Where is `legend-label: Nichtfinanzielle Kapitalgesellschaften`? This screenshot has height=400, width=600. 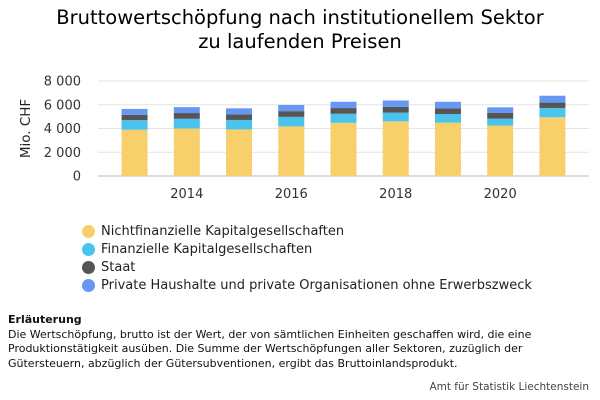 legend-label: Nichtfinanzielle Kapitalgesellschaften is located at coordinates (223, 231).